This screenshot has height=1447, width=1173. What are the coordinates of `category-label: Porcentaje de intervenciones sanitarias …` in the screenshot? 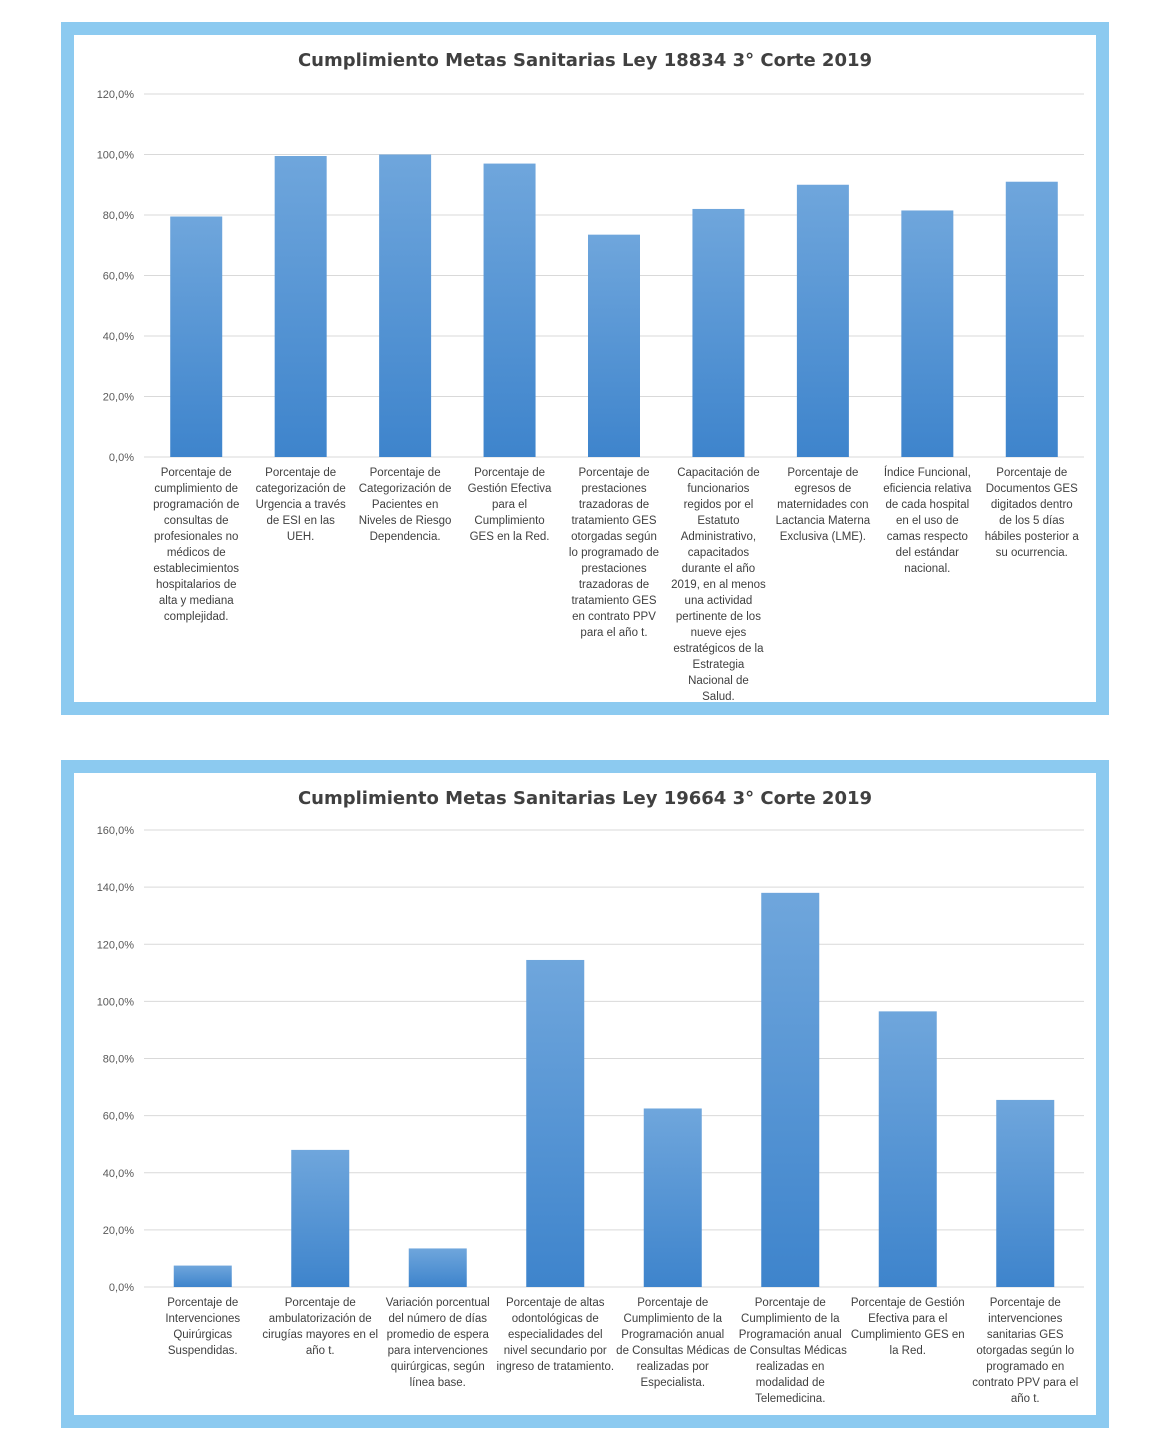 It's located at (1025, 1351).